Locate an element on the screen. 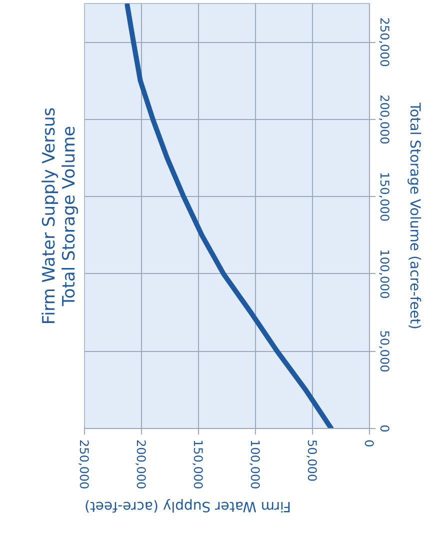  x-tick-label: 250,000 is located at coordinates (84, 465).